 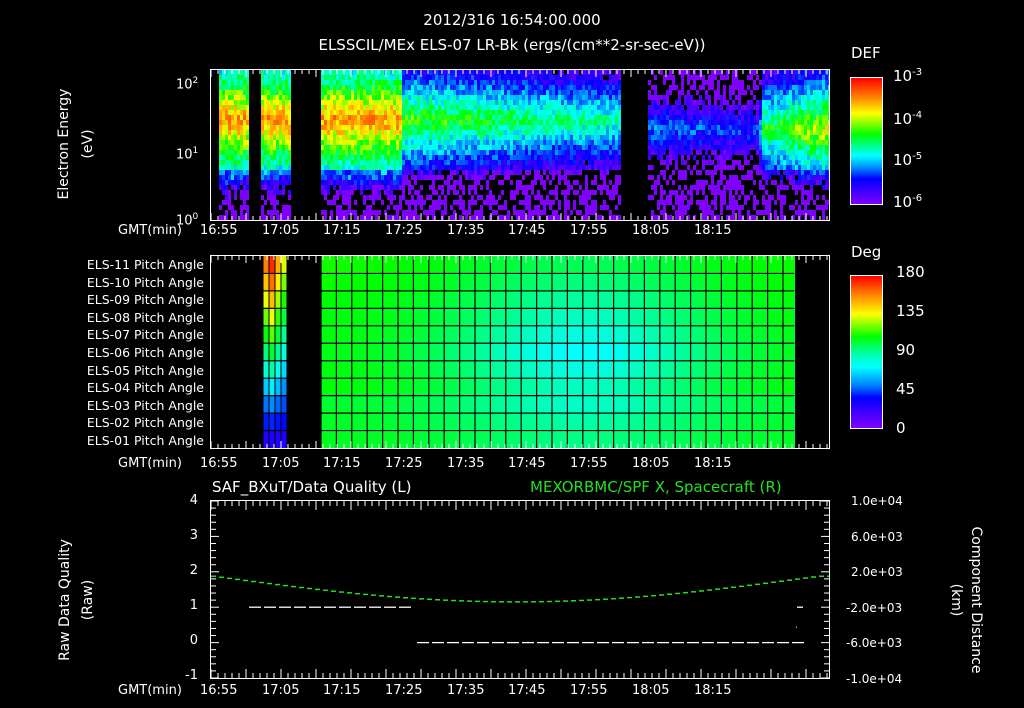 What do you see at coordinates (145, 300) in the screenshot?
I see `pitch-angle-row-label: ELS-09 Pitch Angle` at bounding box center [145, 300].